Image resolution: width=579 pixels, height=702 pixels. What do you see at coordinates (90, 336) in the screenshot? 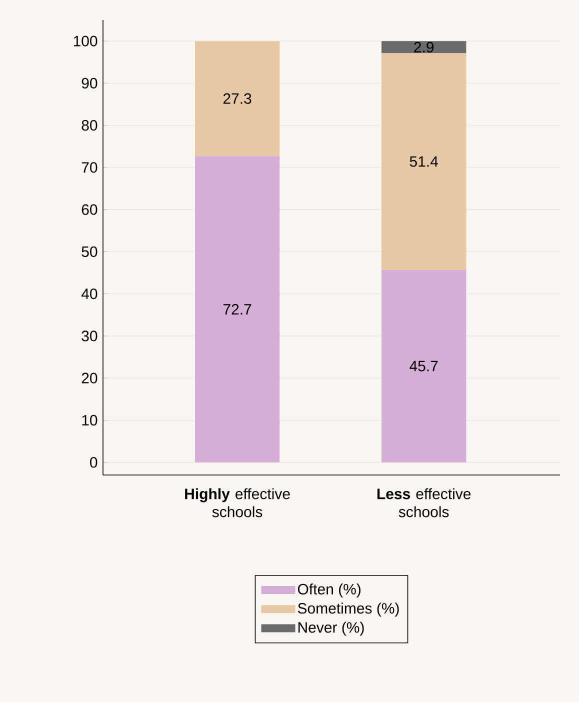
I see `y-tick-label: 30` at bounding box center [90, 336].